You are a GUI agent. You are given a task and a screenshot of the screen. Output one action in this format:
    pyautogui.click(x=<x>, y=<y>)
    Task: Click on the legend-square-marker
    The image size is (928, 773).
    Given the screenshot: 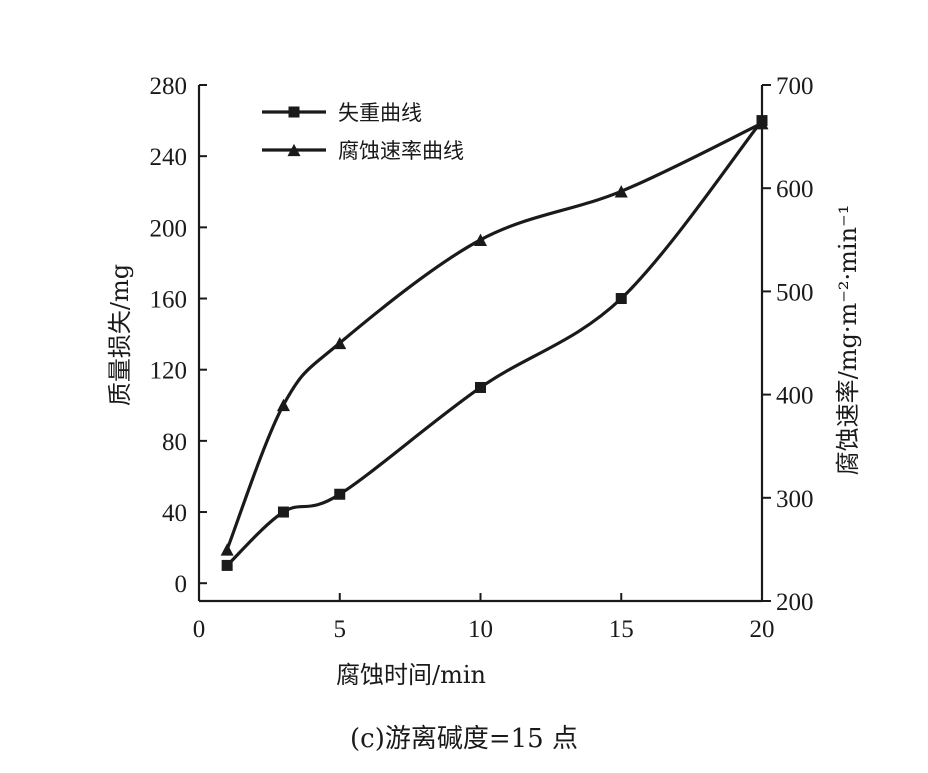 What is the action you would take?
    pyautogui.click(x=294, y=112)
    